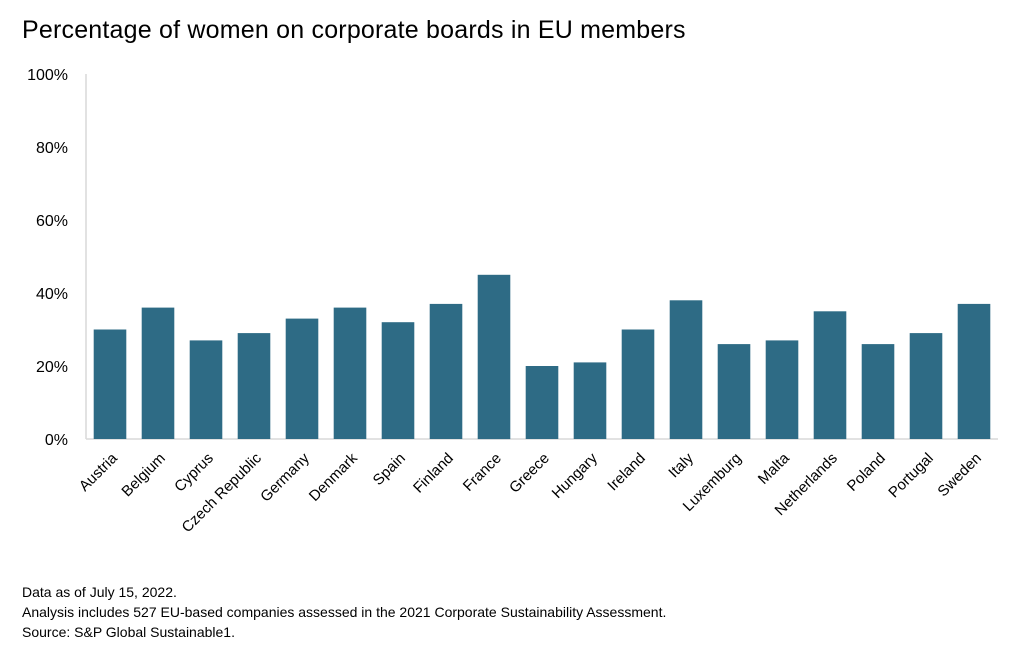 The width and height of the screenshot is (1032, 662). Describe the element at coordinates (911, 476) in the screenshot. I see `x-tick-label: Portugal` at that location.